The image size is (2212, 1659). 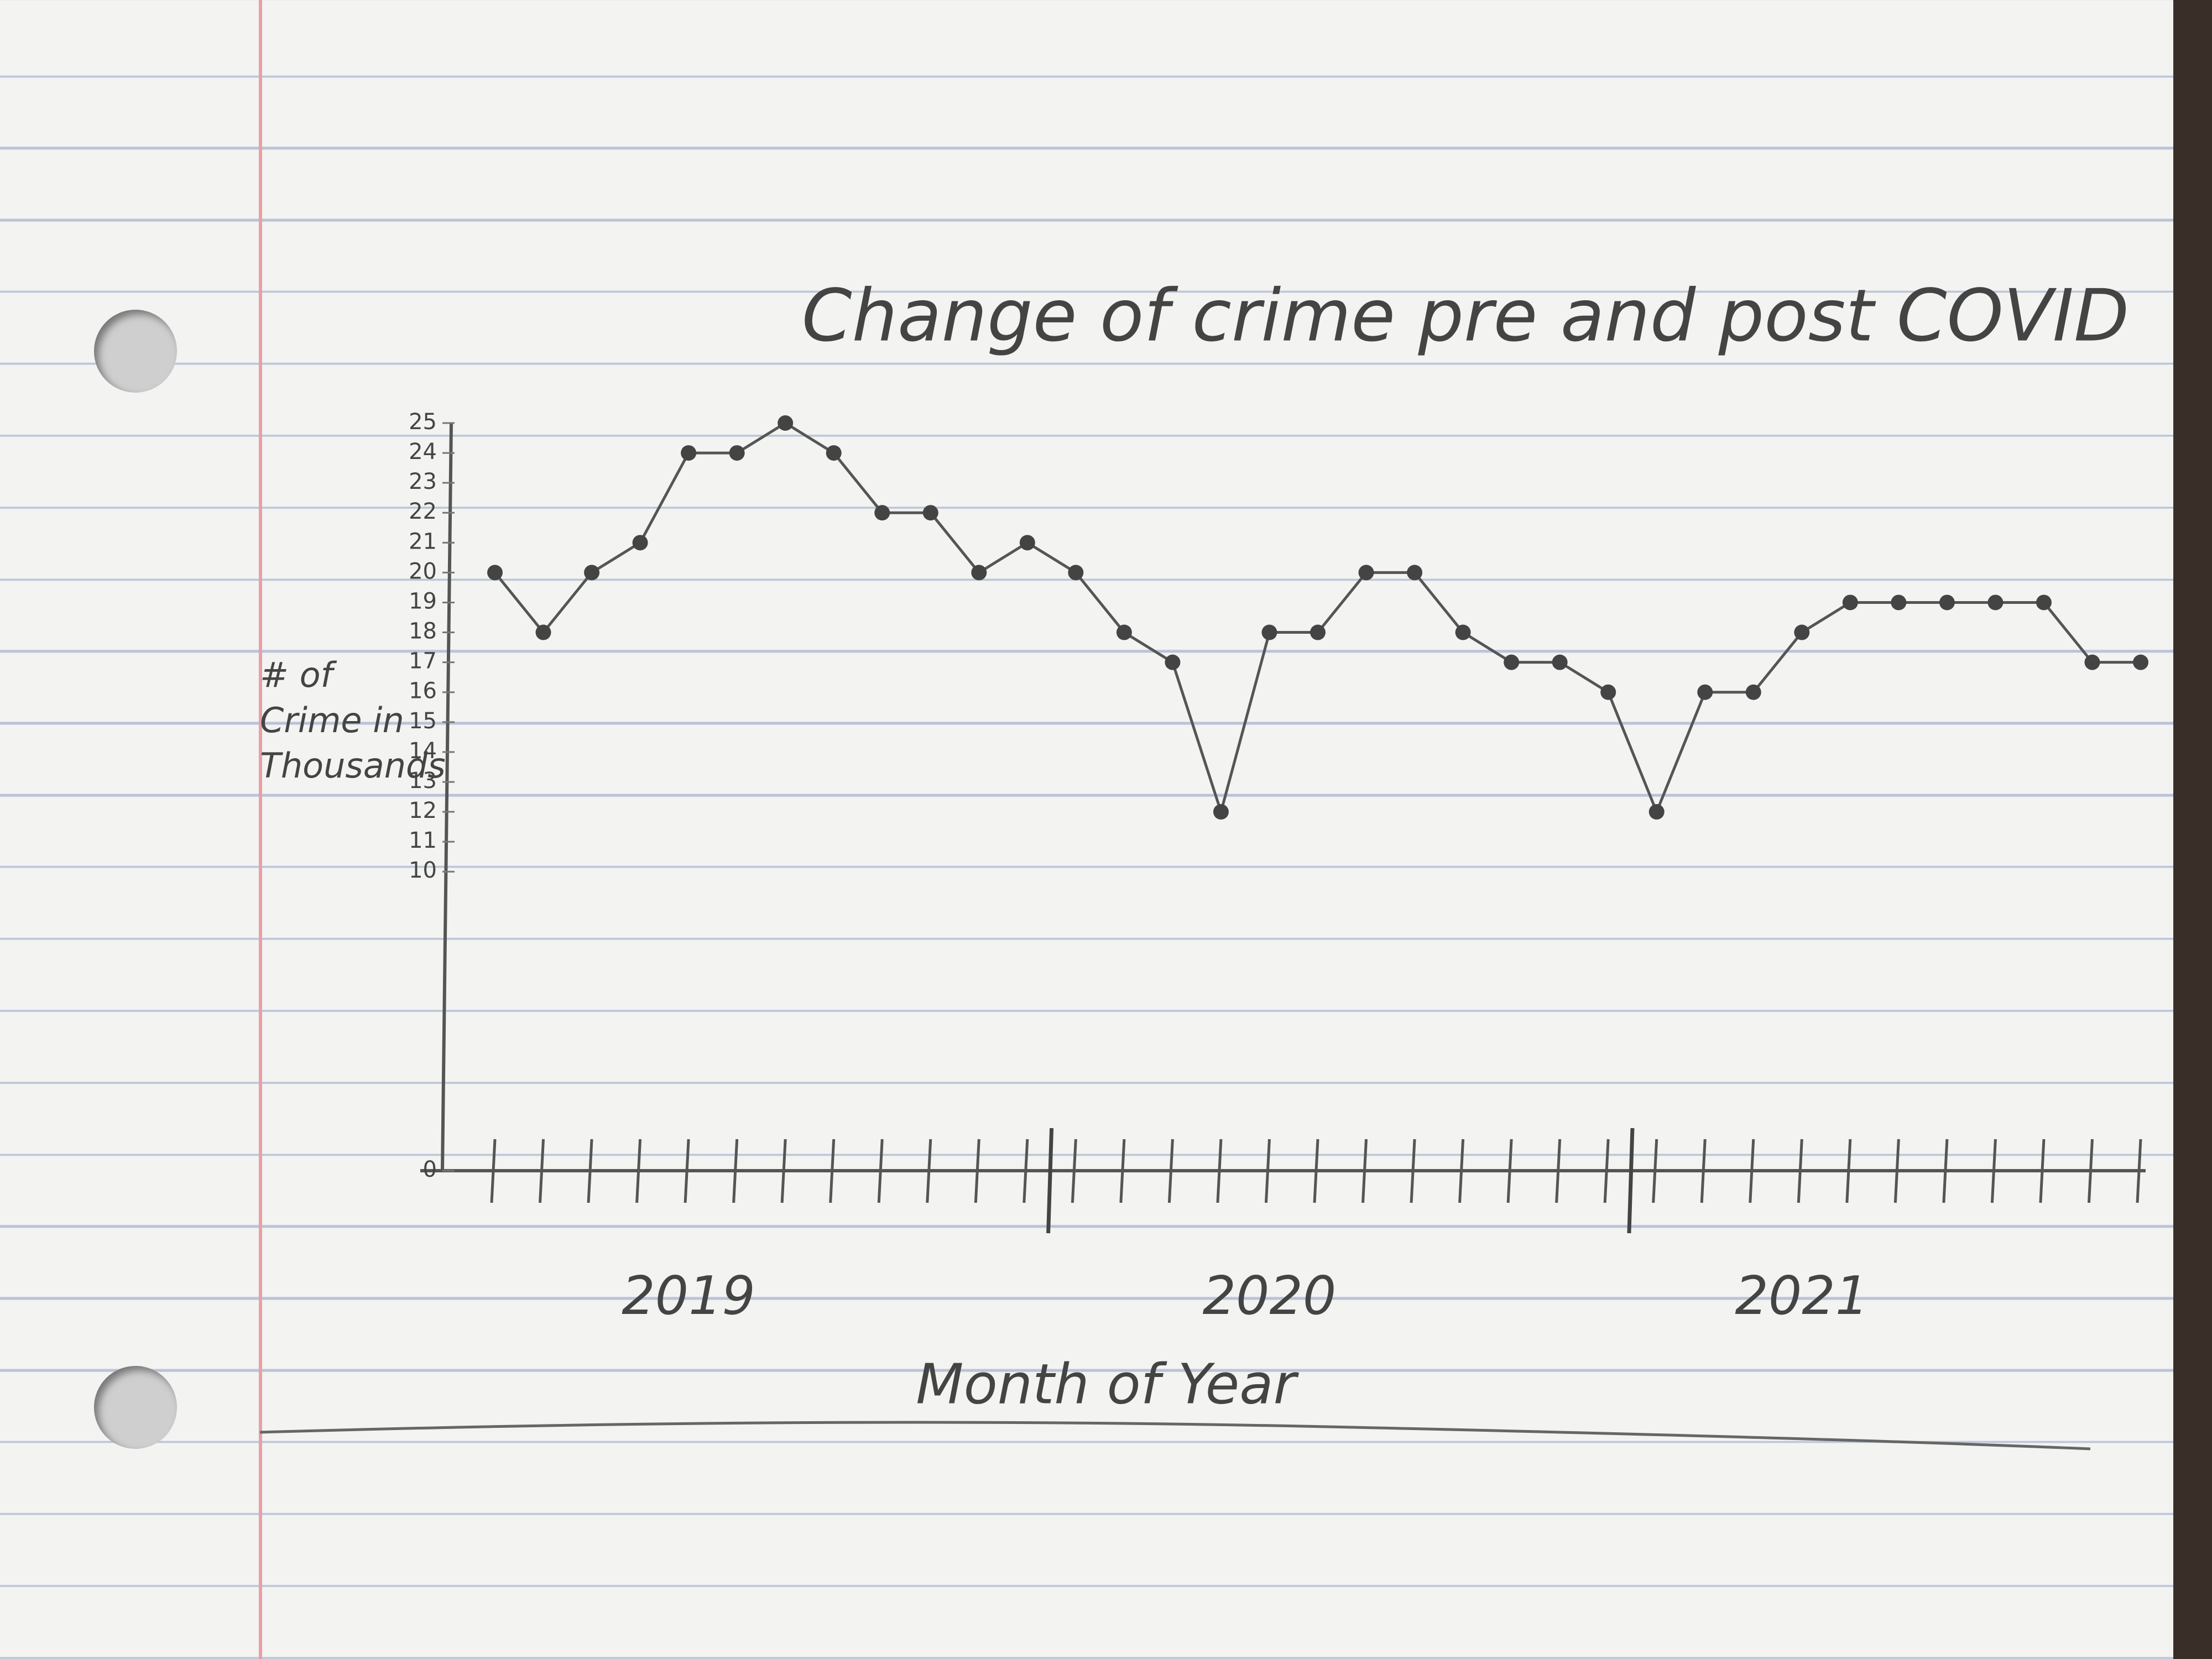 What do you see at coordinates (423, 751) in the screenshot?
I see `y-tick-label: 14` at bounding box center [423, 751].